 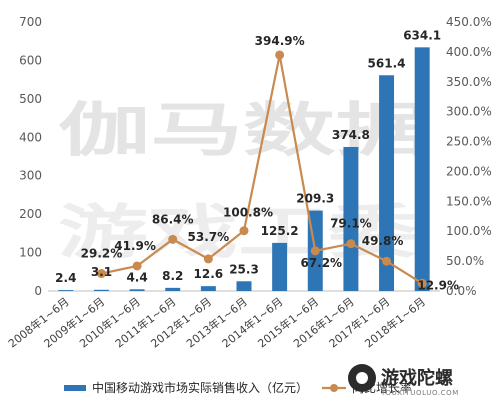 I want to click on y-right-tick: 150.0%, so click(x=469, y=201).